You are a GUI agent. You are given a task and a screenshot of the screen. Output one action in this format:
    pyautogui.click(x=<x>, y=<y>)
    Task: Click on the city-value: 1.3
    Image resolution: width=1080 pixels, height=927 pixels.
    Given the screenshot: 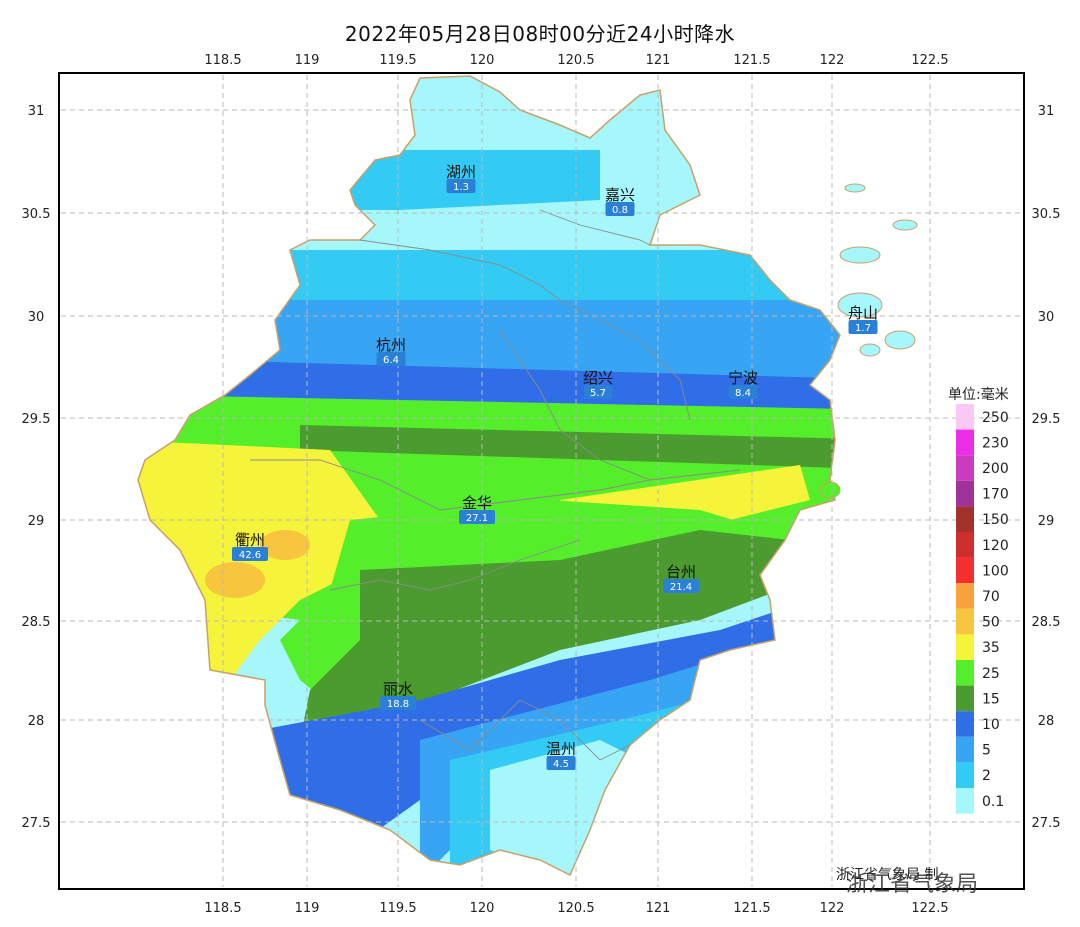 What is the action you would take?
    pyautogui.click(x=461, y=187)
    